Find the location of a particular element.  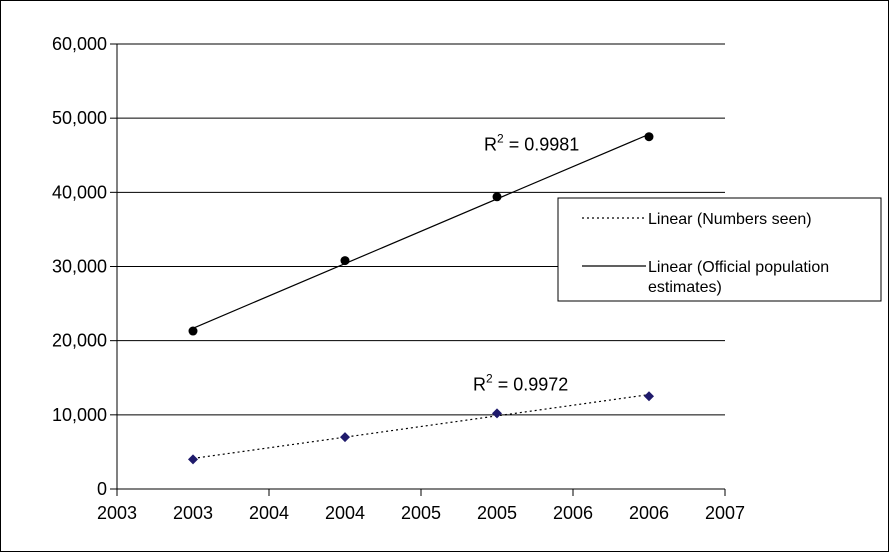

r2-label: R2 = 0.9972 is located at coordinates (520, 382).